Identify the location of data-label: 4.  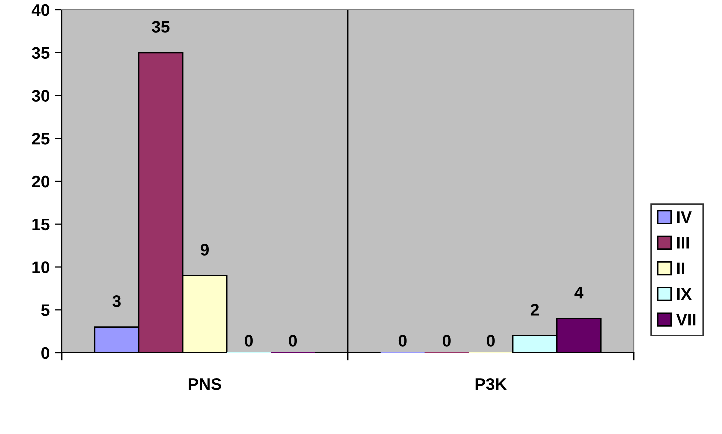
(579, 293).